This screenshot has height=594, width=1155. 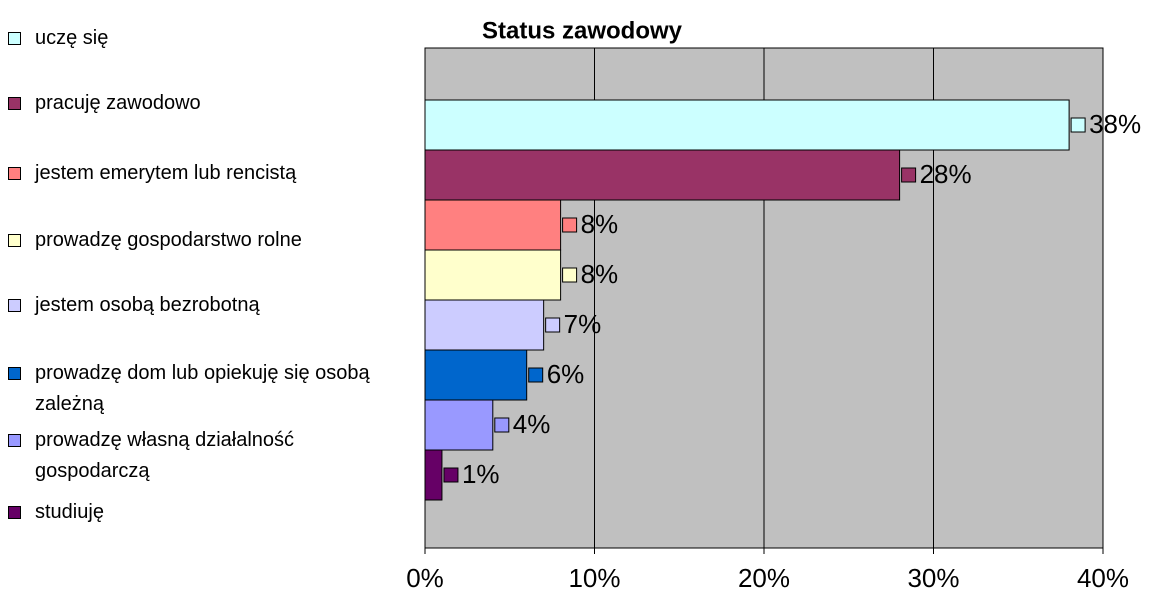 I want to click on value-label: 4%, so click(x=532, y=424).